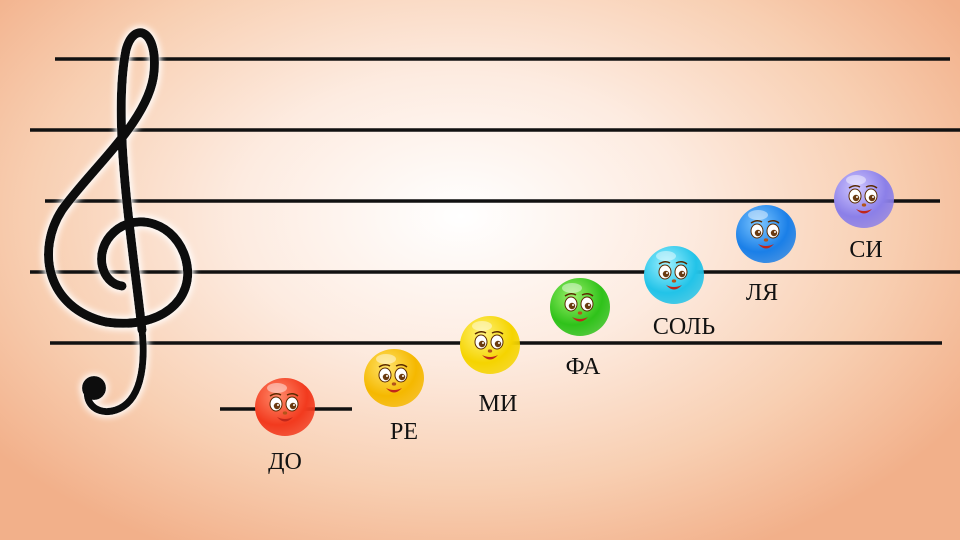 This screenshot has height=540, width=960. What do you see at coordinates (684, 327) in the screenshot?
I see `note-label-5: СОЛЬ` at bounding box center [684, 327].